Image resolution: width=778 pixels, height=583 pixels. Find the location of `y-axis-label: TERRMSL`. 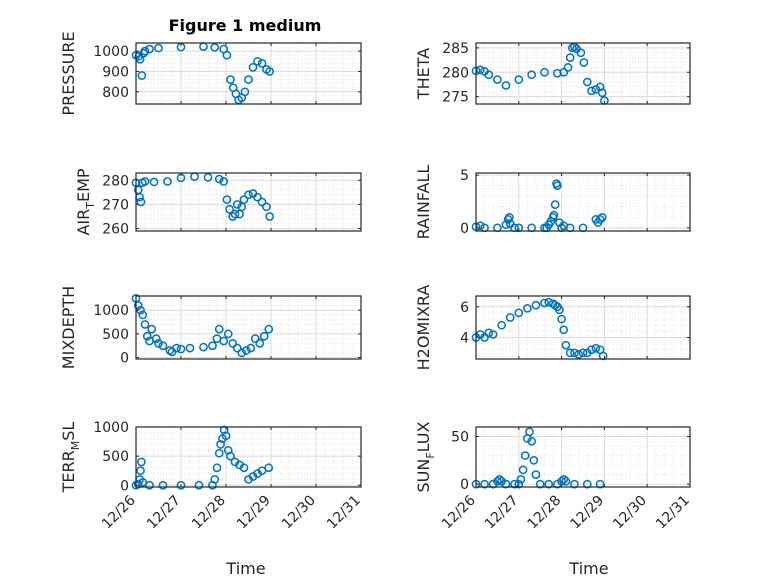

y-axis-label: TERRMSL is located at coordinates (70, 458).